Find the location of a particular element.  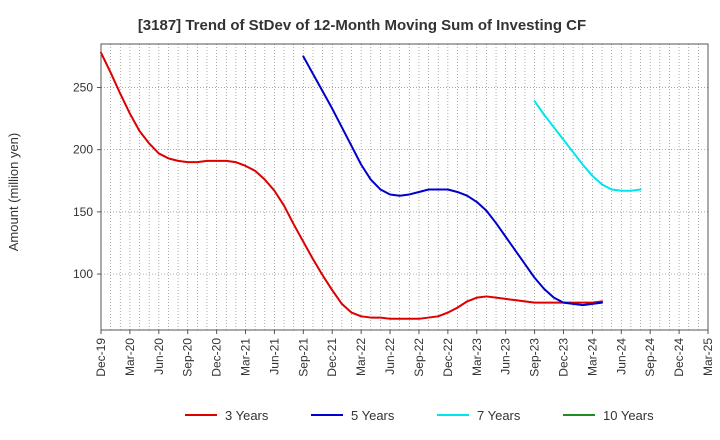

x-tick-label: Mar-20 is located at coordinates (130, 357).